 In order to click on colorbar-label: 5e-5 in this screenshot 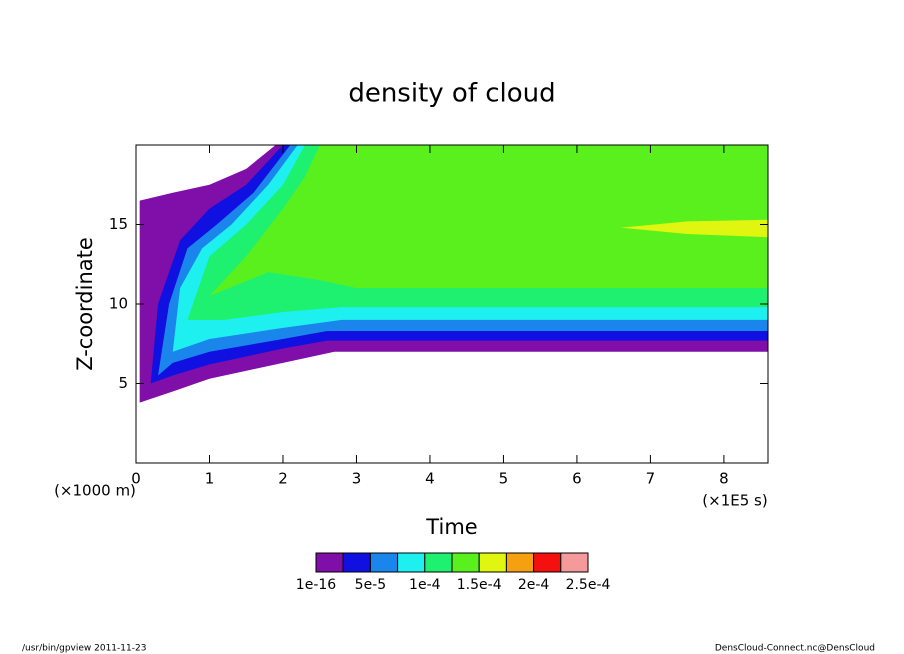, I will do `click(370, 585)`.